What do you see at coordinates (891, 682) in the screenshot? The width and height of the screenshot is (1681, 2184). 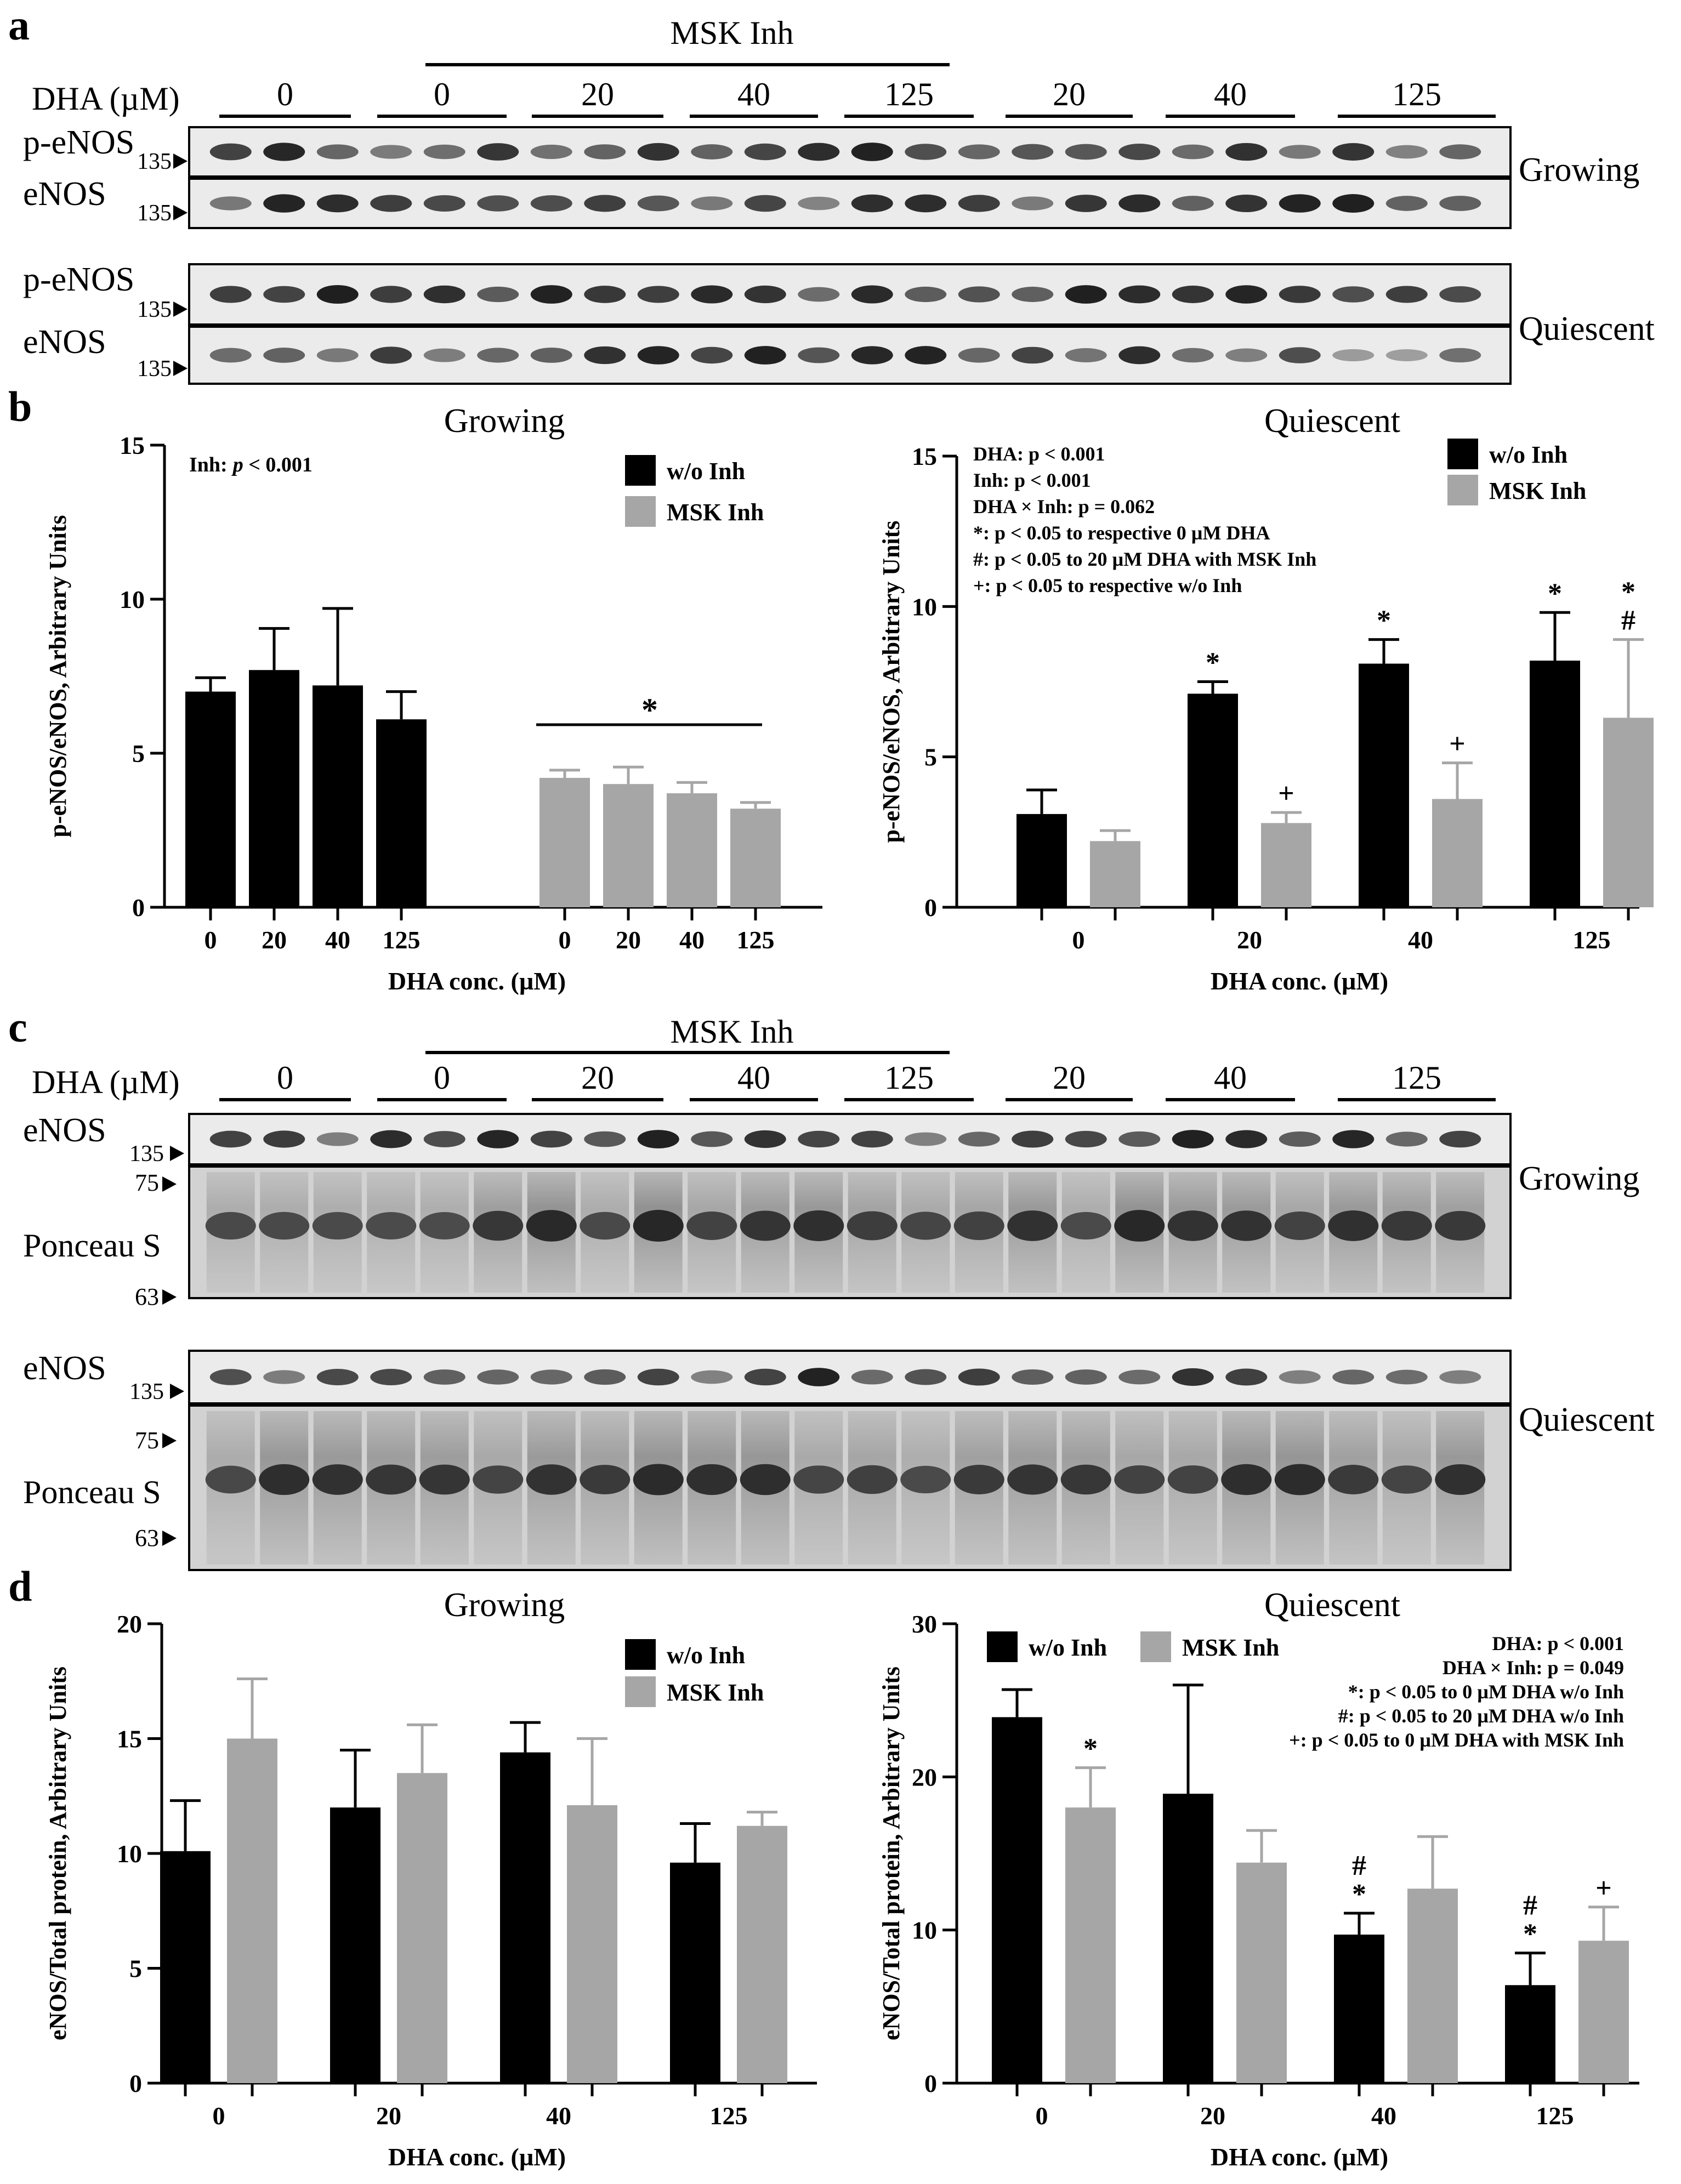 I see `y-axis-label: p-eNOS/eNOS, Arbitrary Units` at bounding box center [891, 682].